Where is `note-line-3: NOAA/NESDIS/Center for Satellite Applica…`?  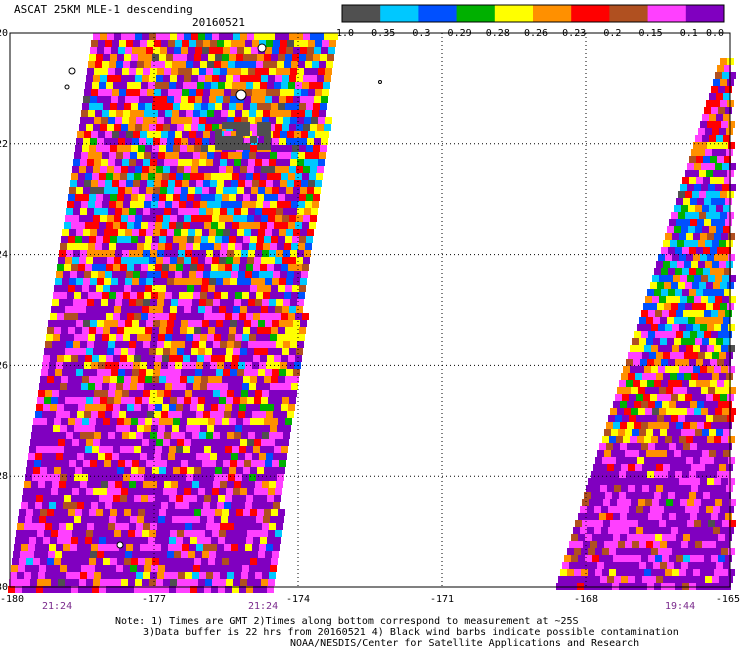
note-line-3: NOAA/NESDIS/Center for Satellite Applica… is located at coordinates (465, 643).